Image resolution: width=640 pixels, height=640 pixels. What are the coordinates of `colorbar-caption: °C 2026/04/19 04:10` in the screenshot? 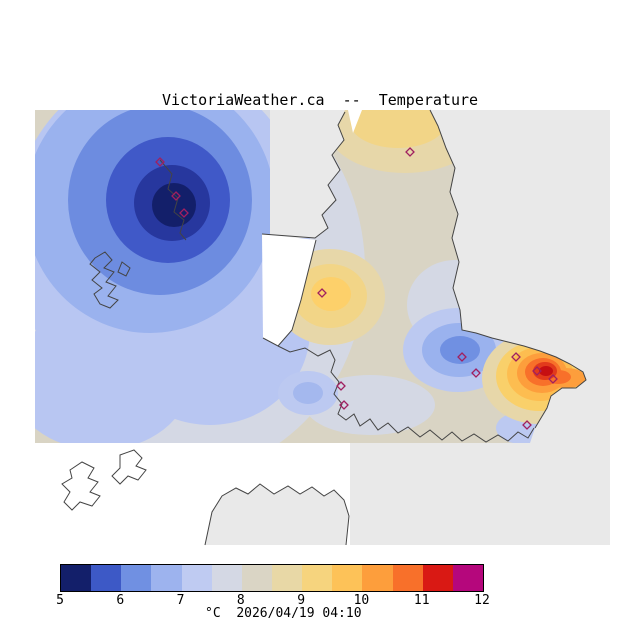 It's located at (283, 613).